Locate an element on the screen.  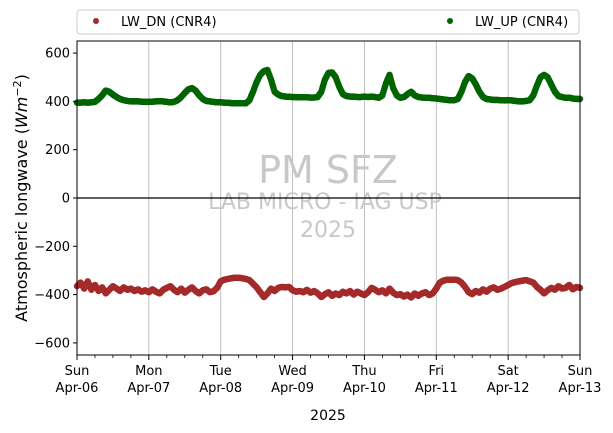
legend-label-lw-dn: LW_DN (CNR4) is located at coordinates (169, 22).